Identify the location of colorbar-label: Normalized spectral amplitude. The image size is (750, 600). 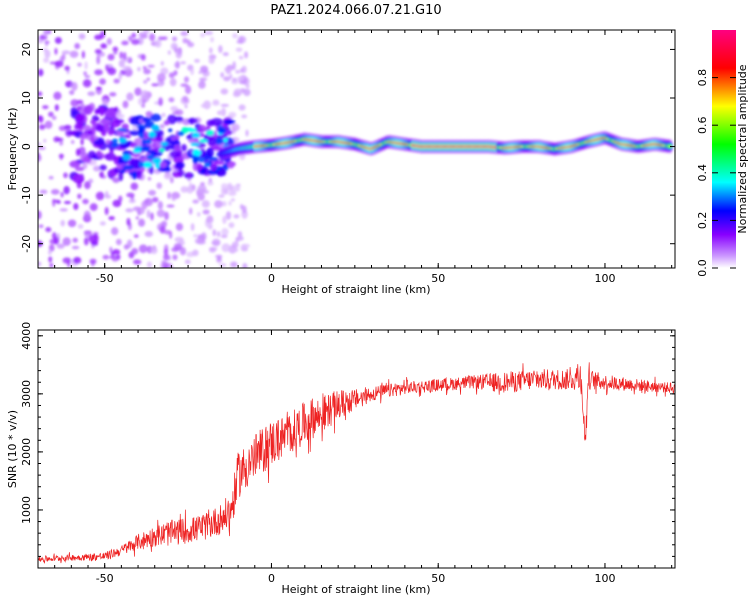
(742, 148).